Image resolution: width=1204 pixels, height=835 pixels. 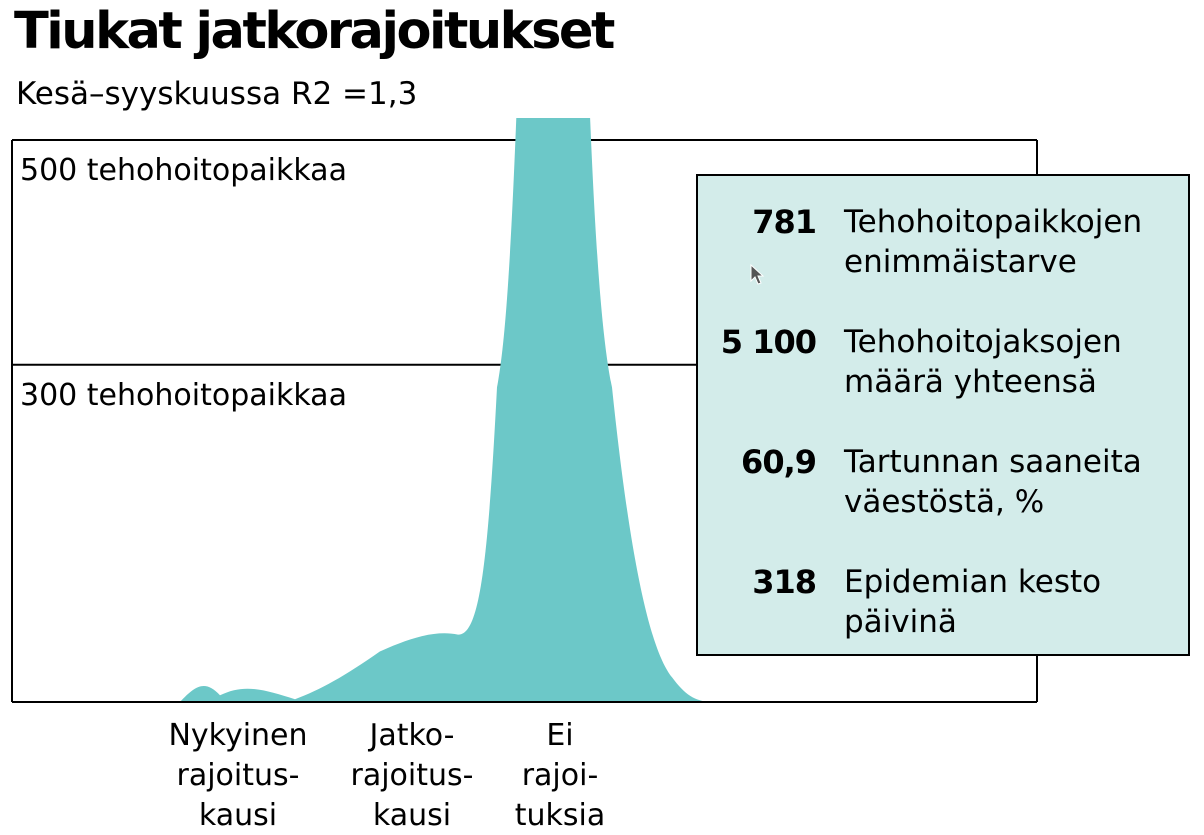 What do you see at coordinates (217, 94) in the screenshot?
I see `chart-subtitle: Kesä–syyskuussa R2 =1,3` at bounding box center [217, 94].